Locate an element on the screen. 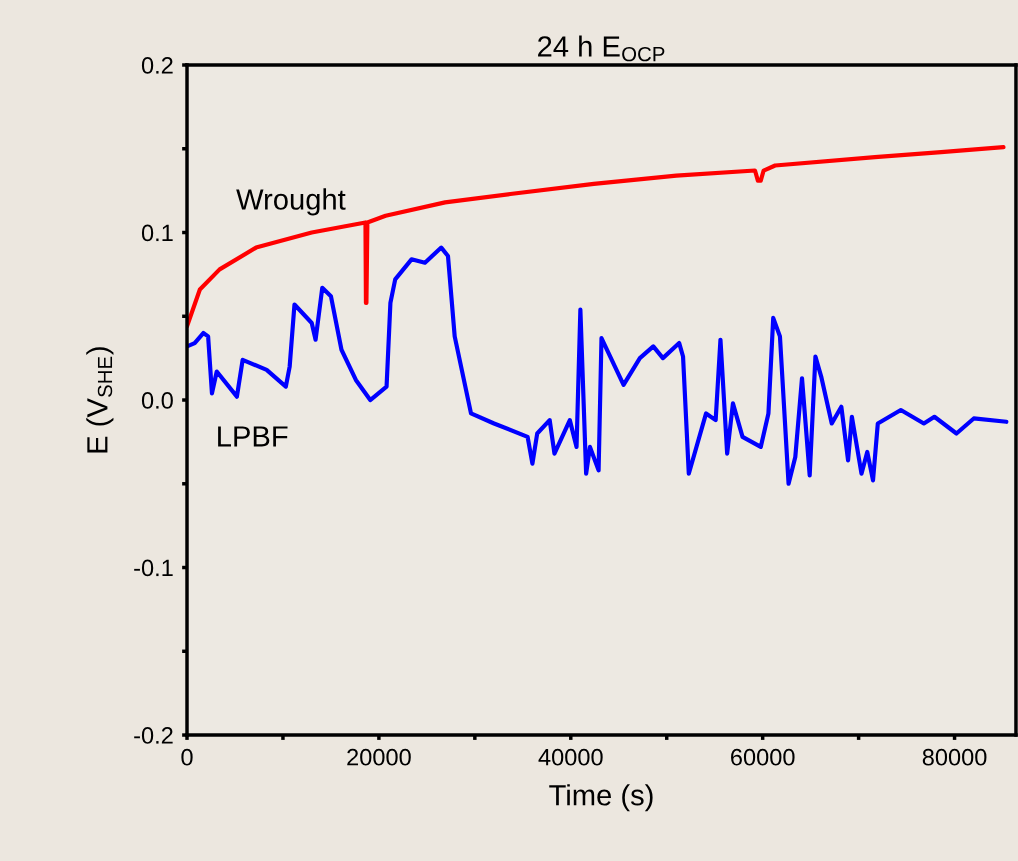 The height and width of the screenshot is (861, 1018). y-tick-label: 0.0 is located at coordinates (157, 400).